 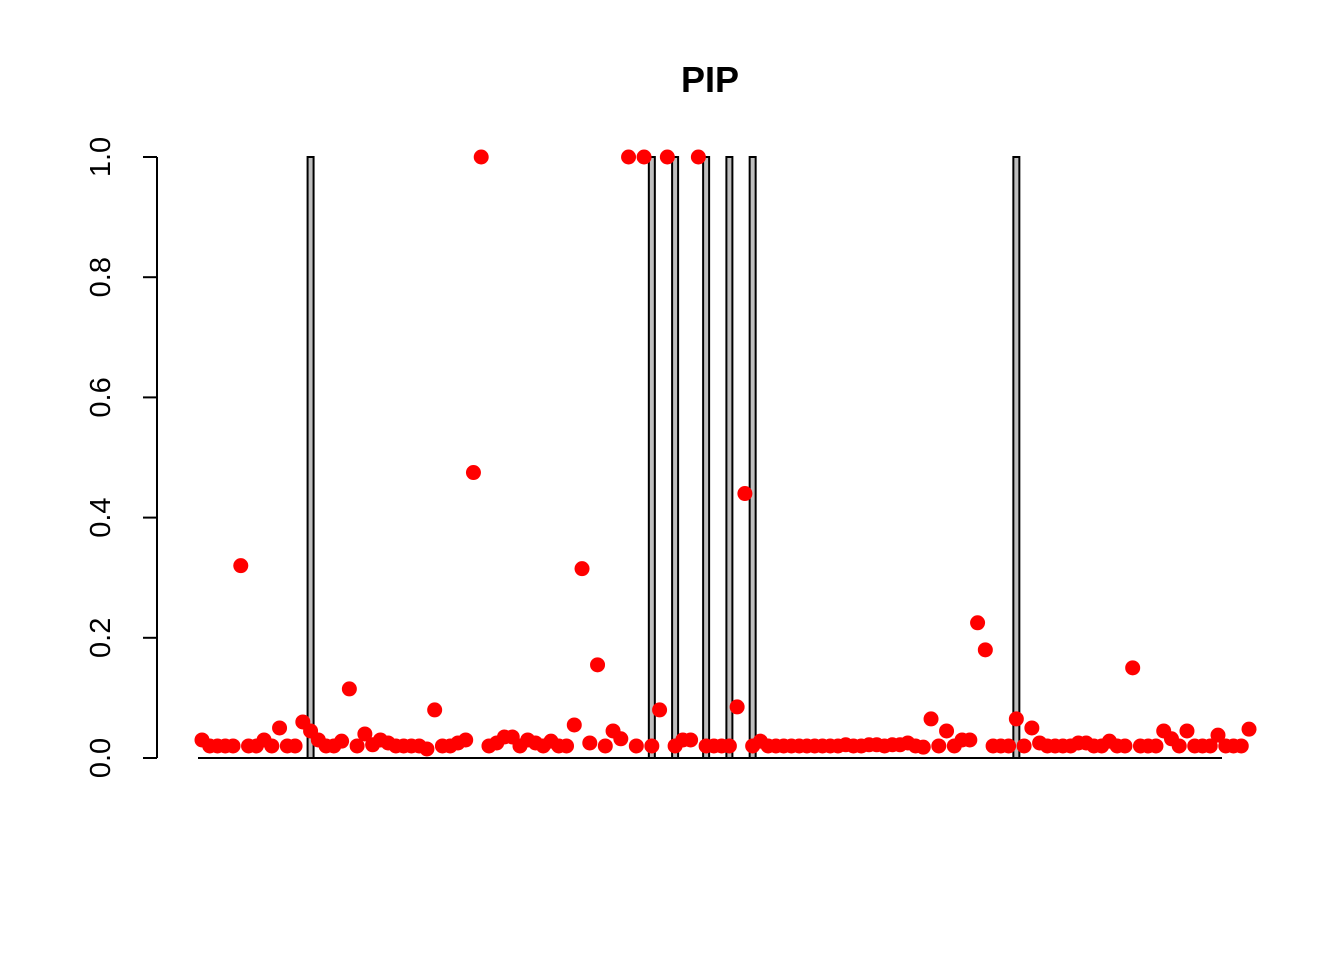 What do you see at coordinates (101, 277) in the screenshot?
I see `y-tick-label: 0.8` at bounding box center [101, 277].